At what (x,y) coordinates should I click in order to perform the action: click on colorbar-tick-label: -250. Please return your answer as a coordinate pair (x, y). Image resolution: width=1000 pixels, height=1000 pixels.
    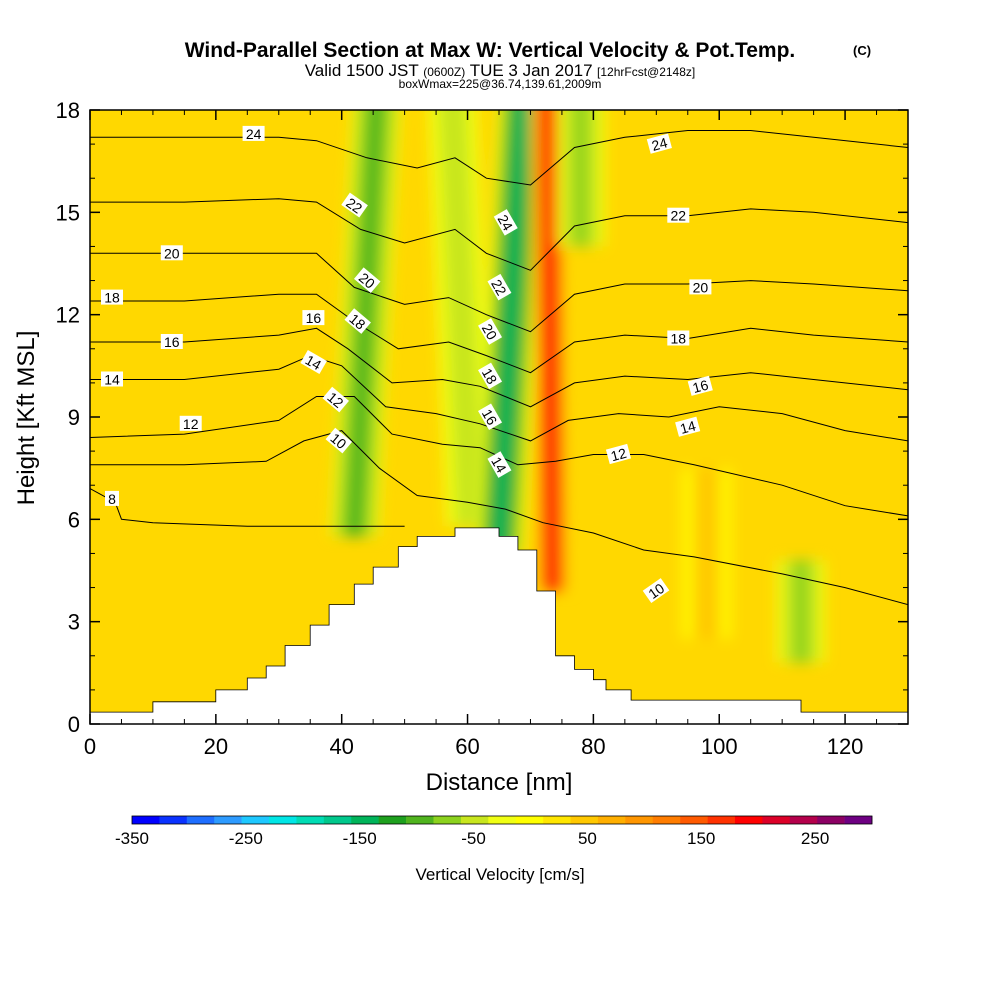
    Looking at the image, I should click on (246, 838).